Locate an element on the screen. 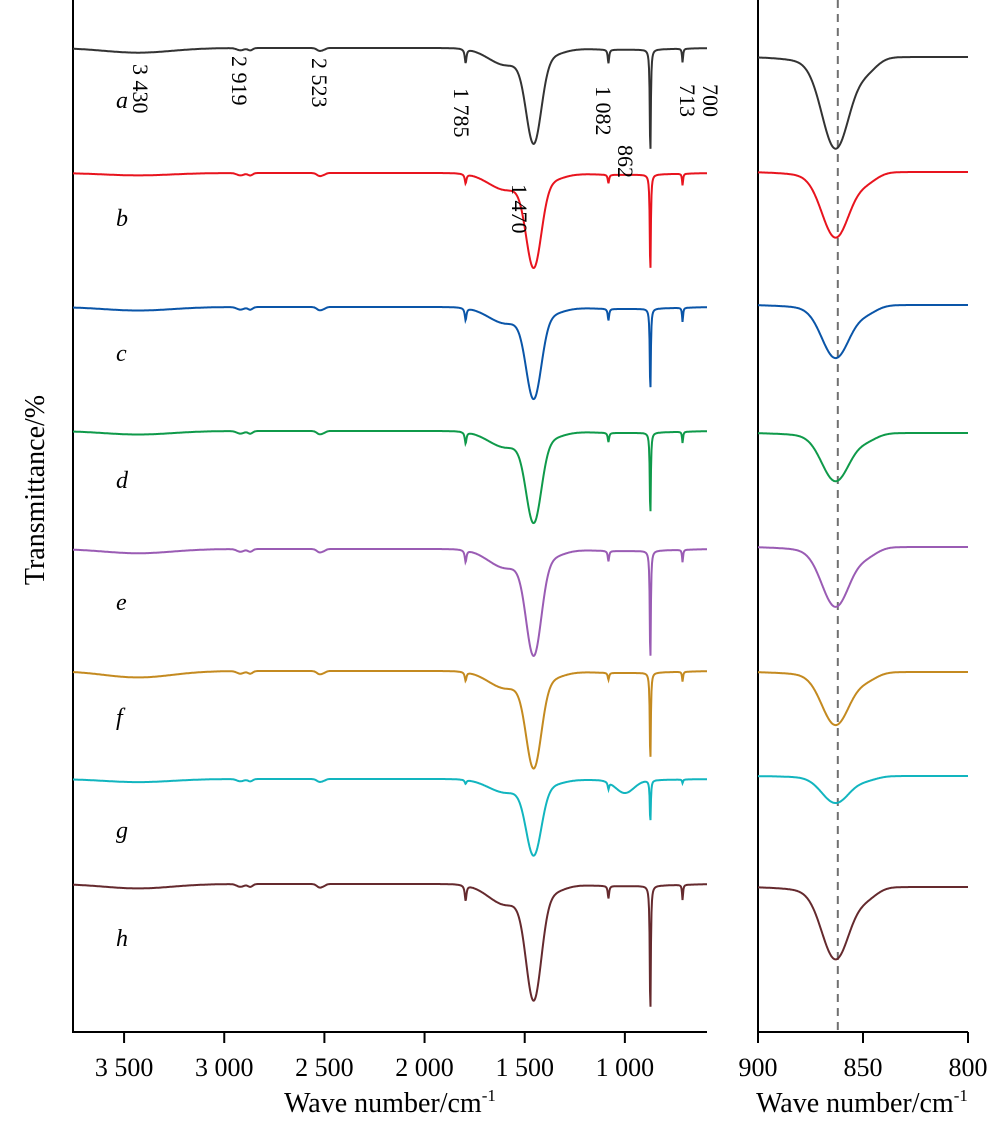  spectrum-line-g is located at coordinates (390, 817).